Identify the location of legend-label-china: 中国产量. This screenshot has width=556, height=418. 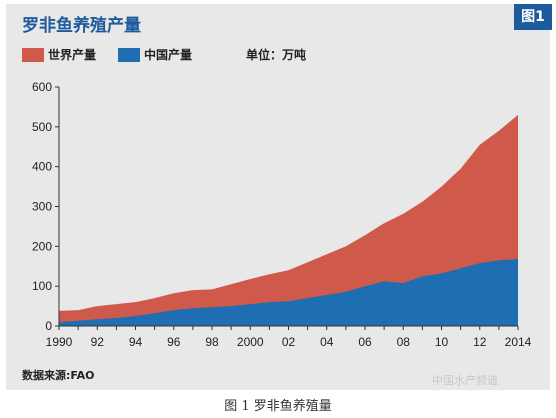
(168, 55).